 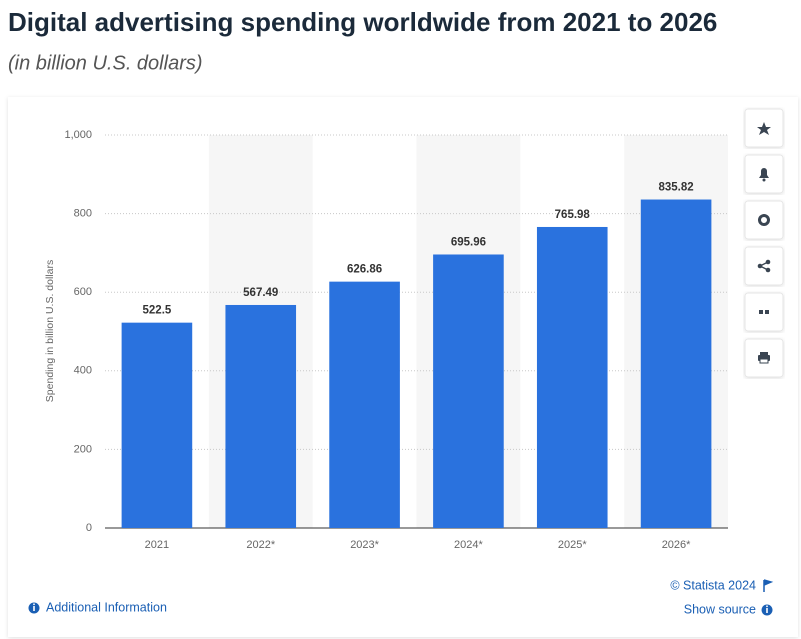 What do you see at coordinates (468, 243) in the screenshot?
I see `value-label: 695.96` at bounding box center [468, 243].